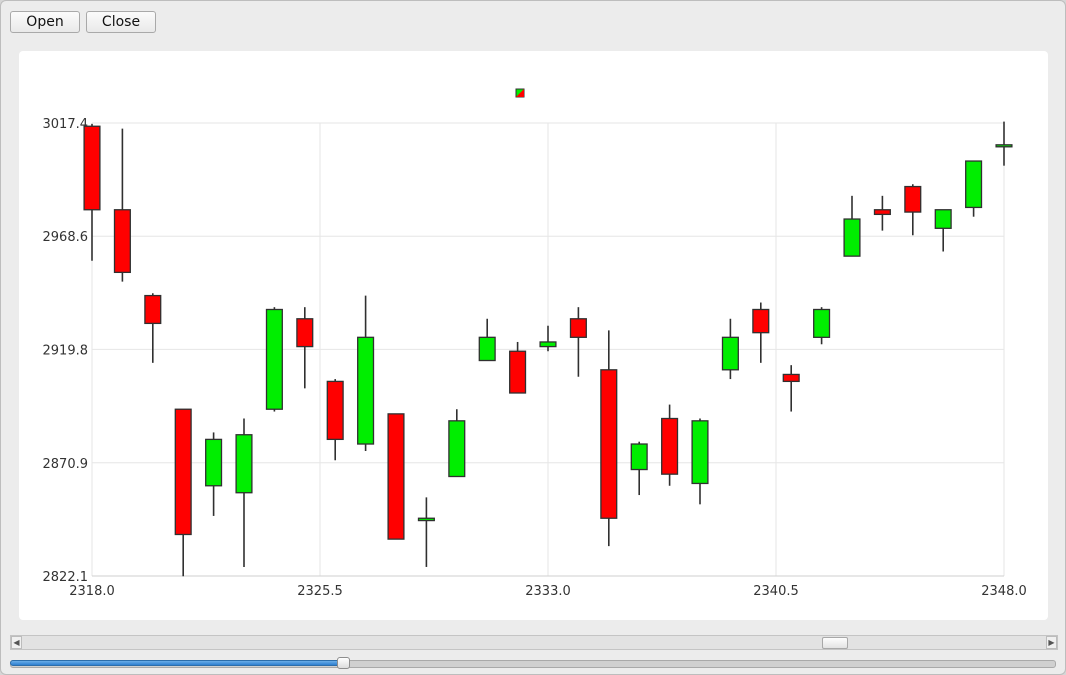 This screenshot has width=1066, height=675. I want to click on y-tick-label: 2919.8, so click(66, 350).